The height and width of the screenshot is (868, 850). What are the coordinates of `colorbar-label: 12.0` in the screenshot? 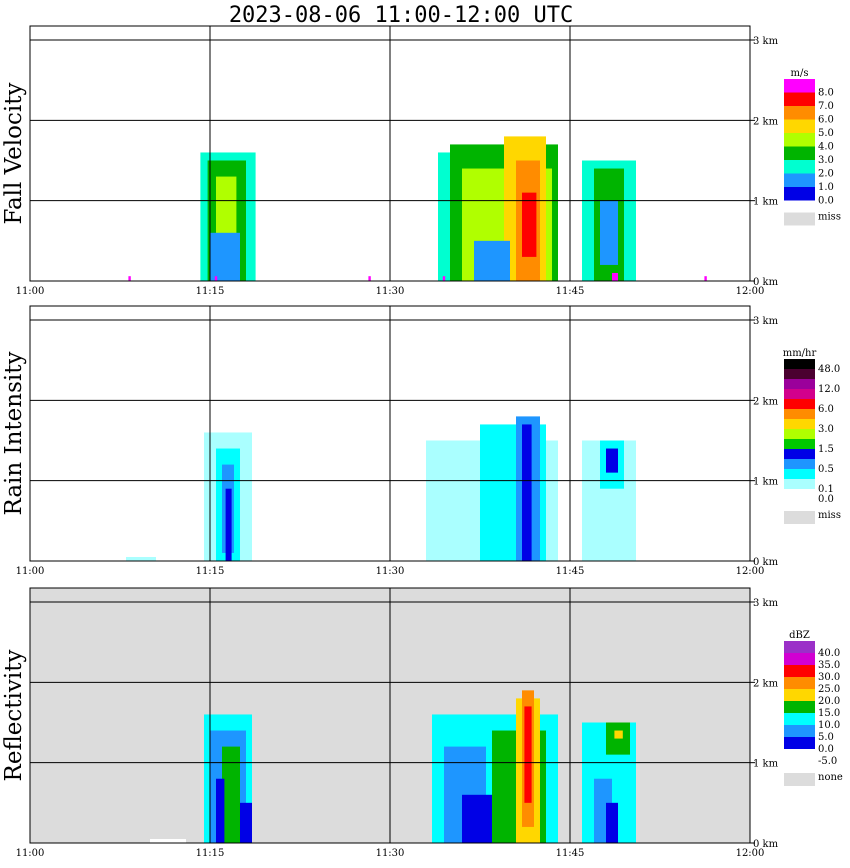 It's located at (829, 389).